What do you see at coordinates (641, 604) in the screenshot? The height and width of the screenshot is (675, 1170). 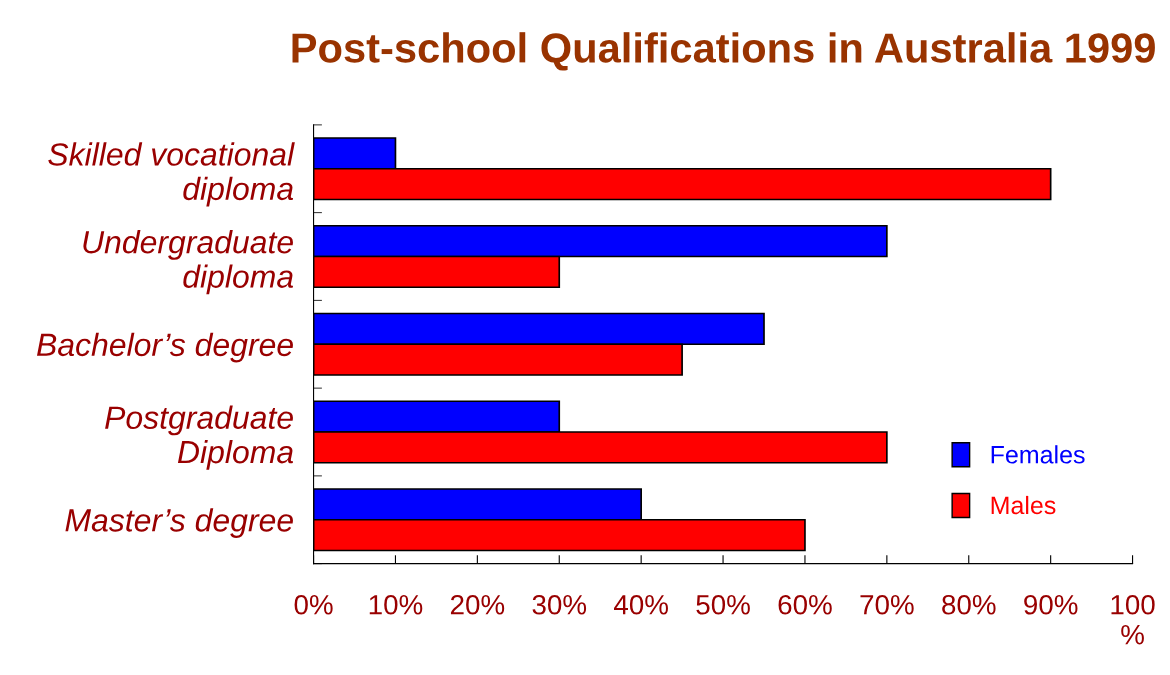 I see `x-tick-label: 40%` at bounding box center [641, 604].